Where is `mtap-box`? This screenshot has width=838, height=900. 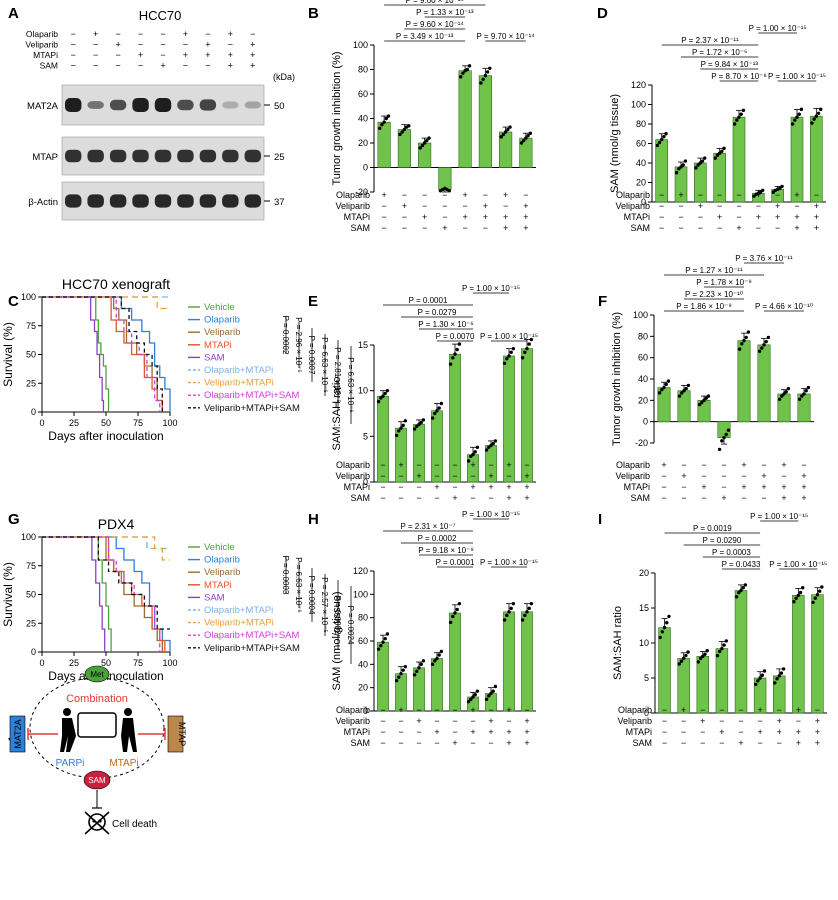
mtap-box is located at coordinates (175, 734).